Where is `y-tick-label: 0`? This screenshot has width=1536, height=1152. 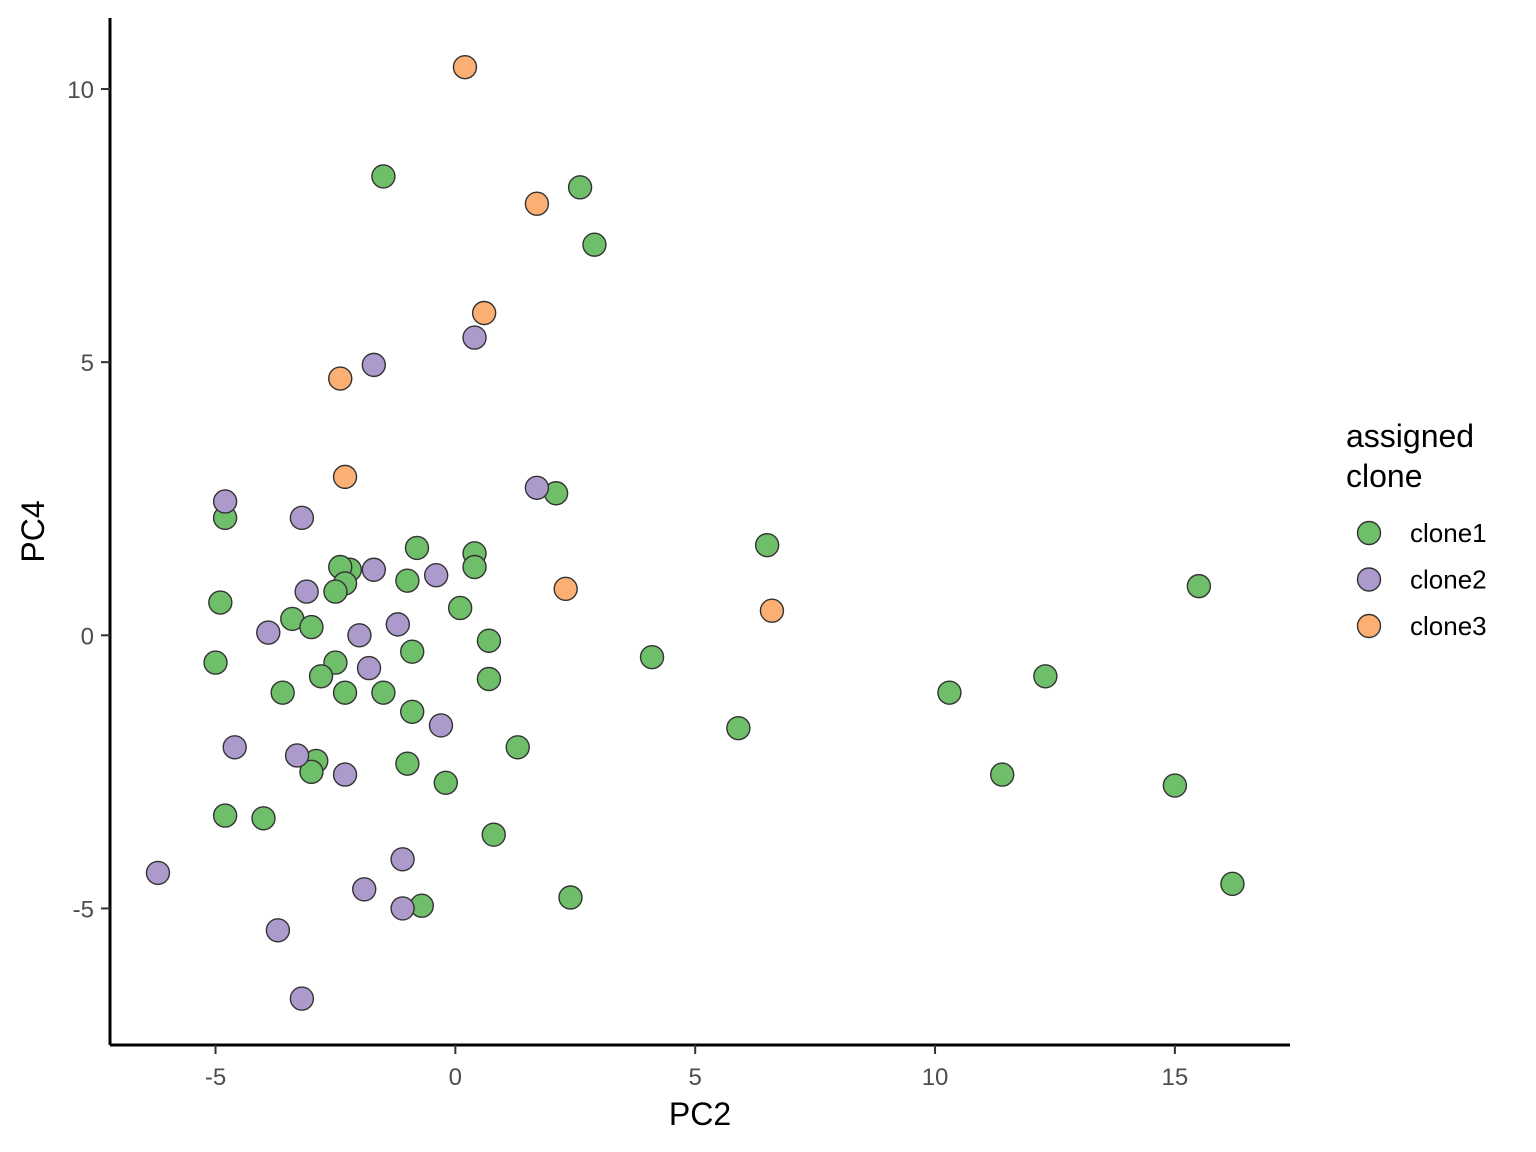
y-tick-label: 0 is located at coordinates (87, 636).